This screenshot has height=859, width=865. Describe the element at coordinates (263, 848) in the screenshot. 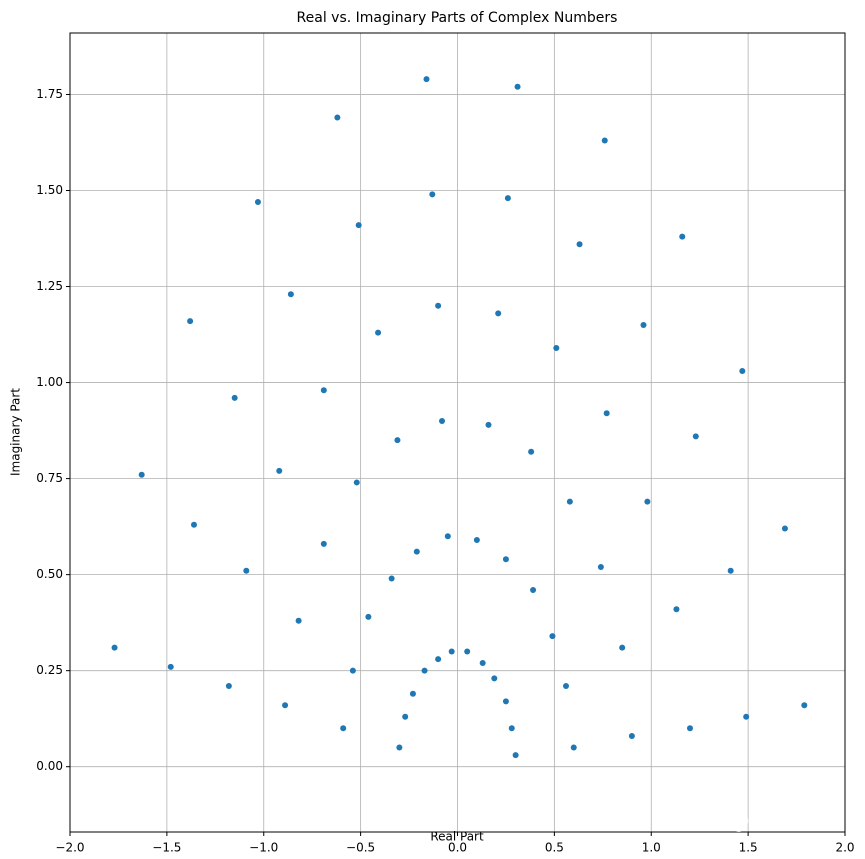

I see `x-tick-label: −1.0` at that location.